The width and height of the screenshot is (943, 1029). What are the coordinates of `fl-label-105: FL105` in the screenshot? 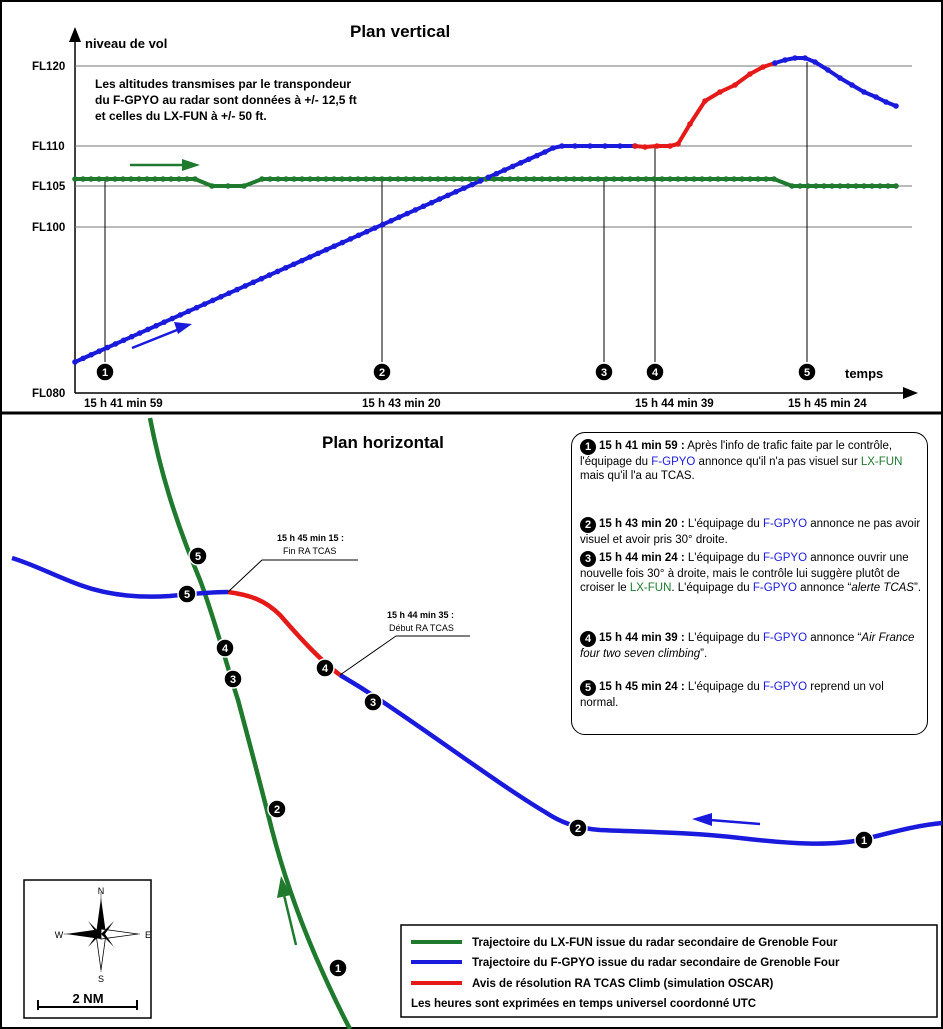 It's located at (49, 187).